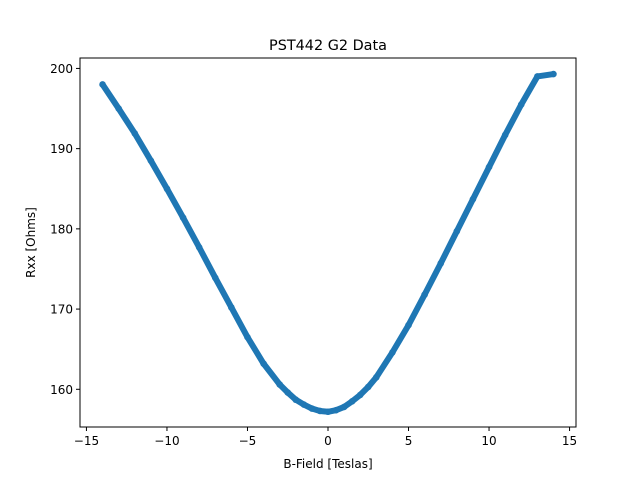  I want to click on x-axis-label: B-Field [Teslas], so click(327, 464).